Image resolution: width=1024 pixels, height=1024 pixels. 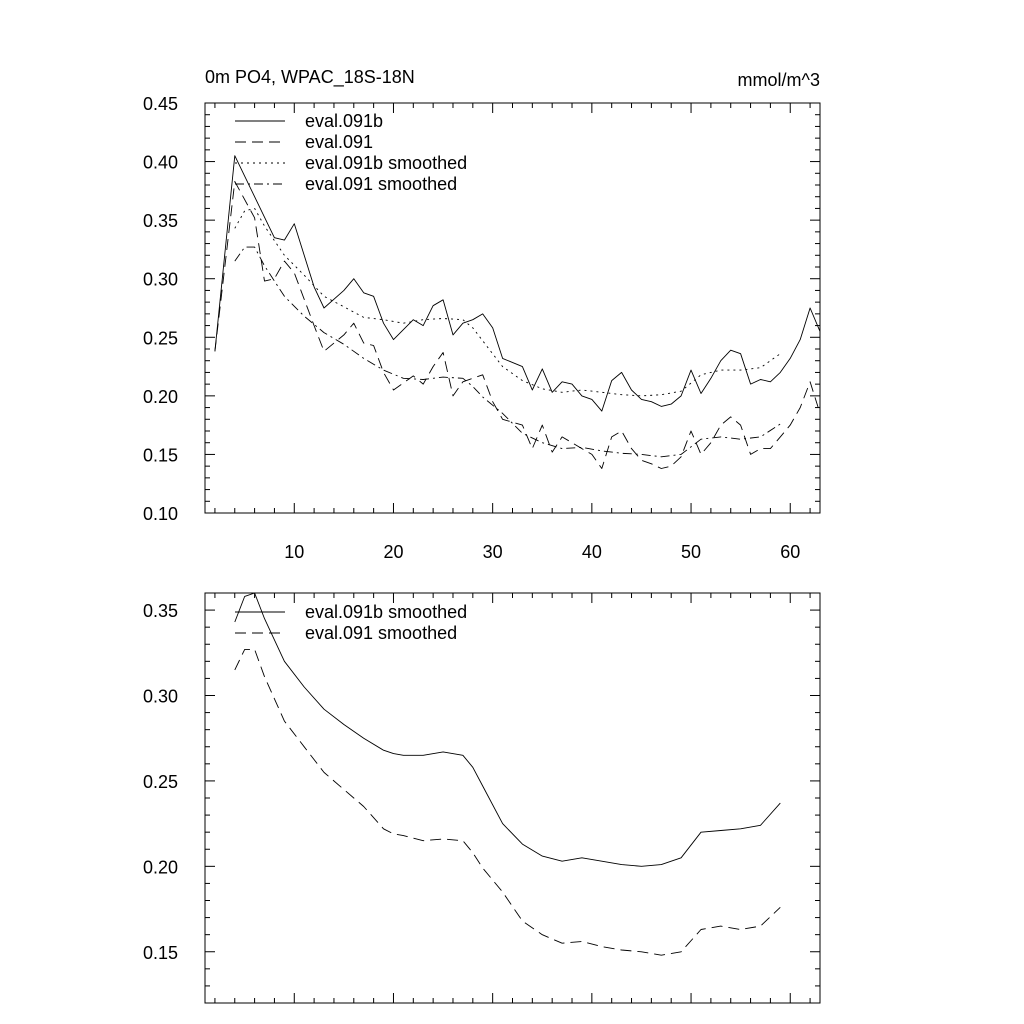 I want to click on legend-label: eval.091b, so click(x=344, y=121).